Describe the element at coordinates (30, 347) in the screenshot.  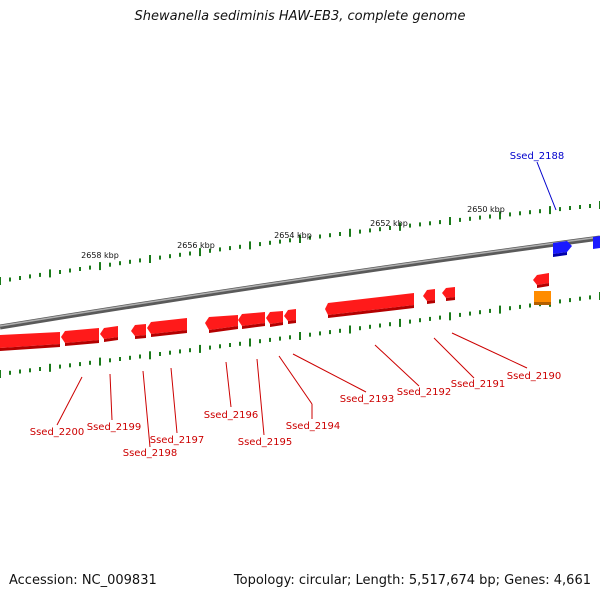
I see `gene-2200-shadow-b` at that location.